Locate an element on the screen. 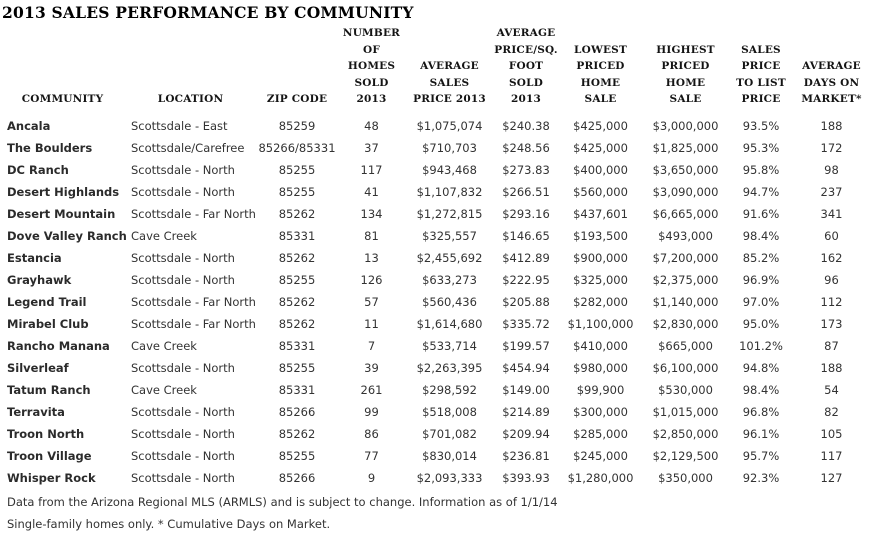  sales-to-list-cell: 91.6% is located at coordinates (761, 213).